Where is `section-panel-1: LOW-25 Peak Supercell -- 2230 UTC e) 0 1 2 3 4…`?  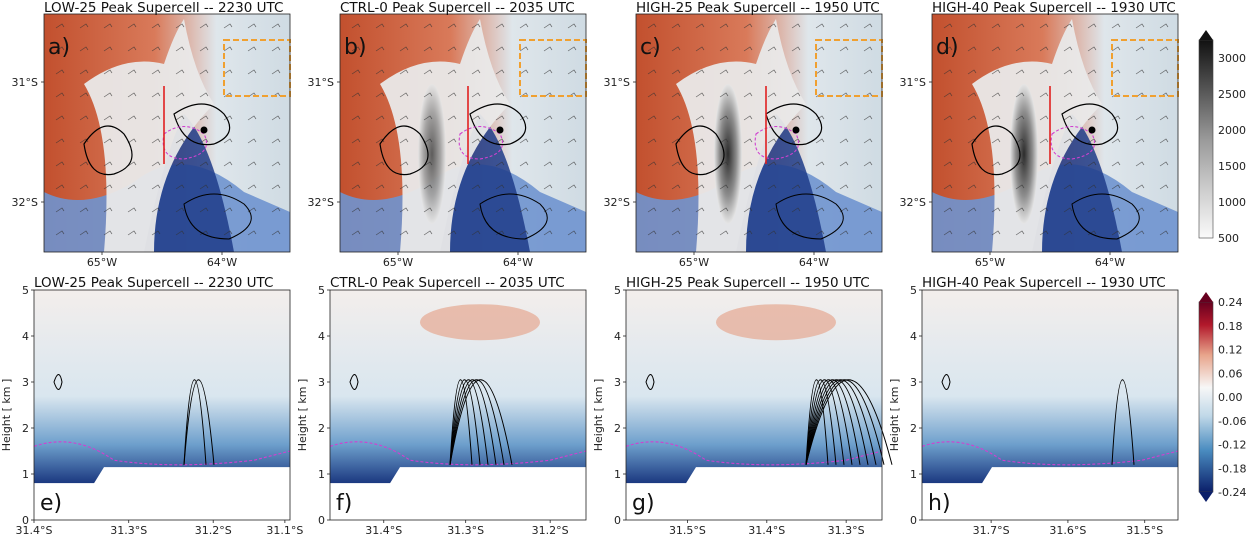 section-panel-1: LOW-25 Peak Supercell -- 2230 UTC e) 0 1 2 3 4… is located at coordinates (151, 405).